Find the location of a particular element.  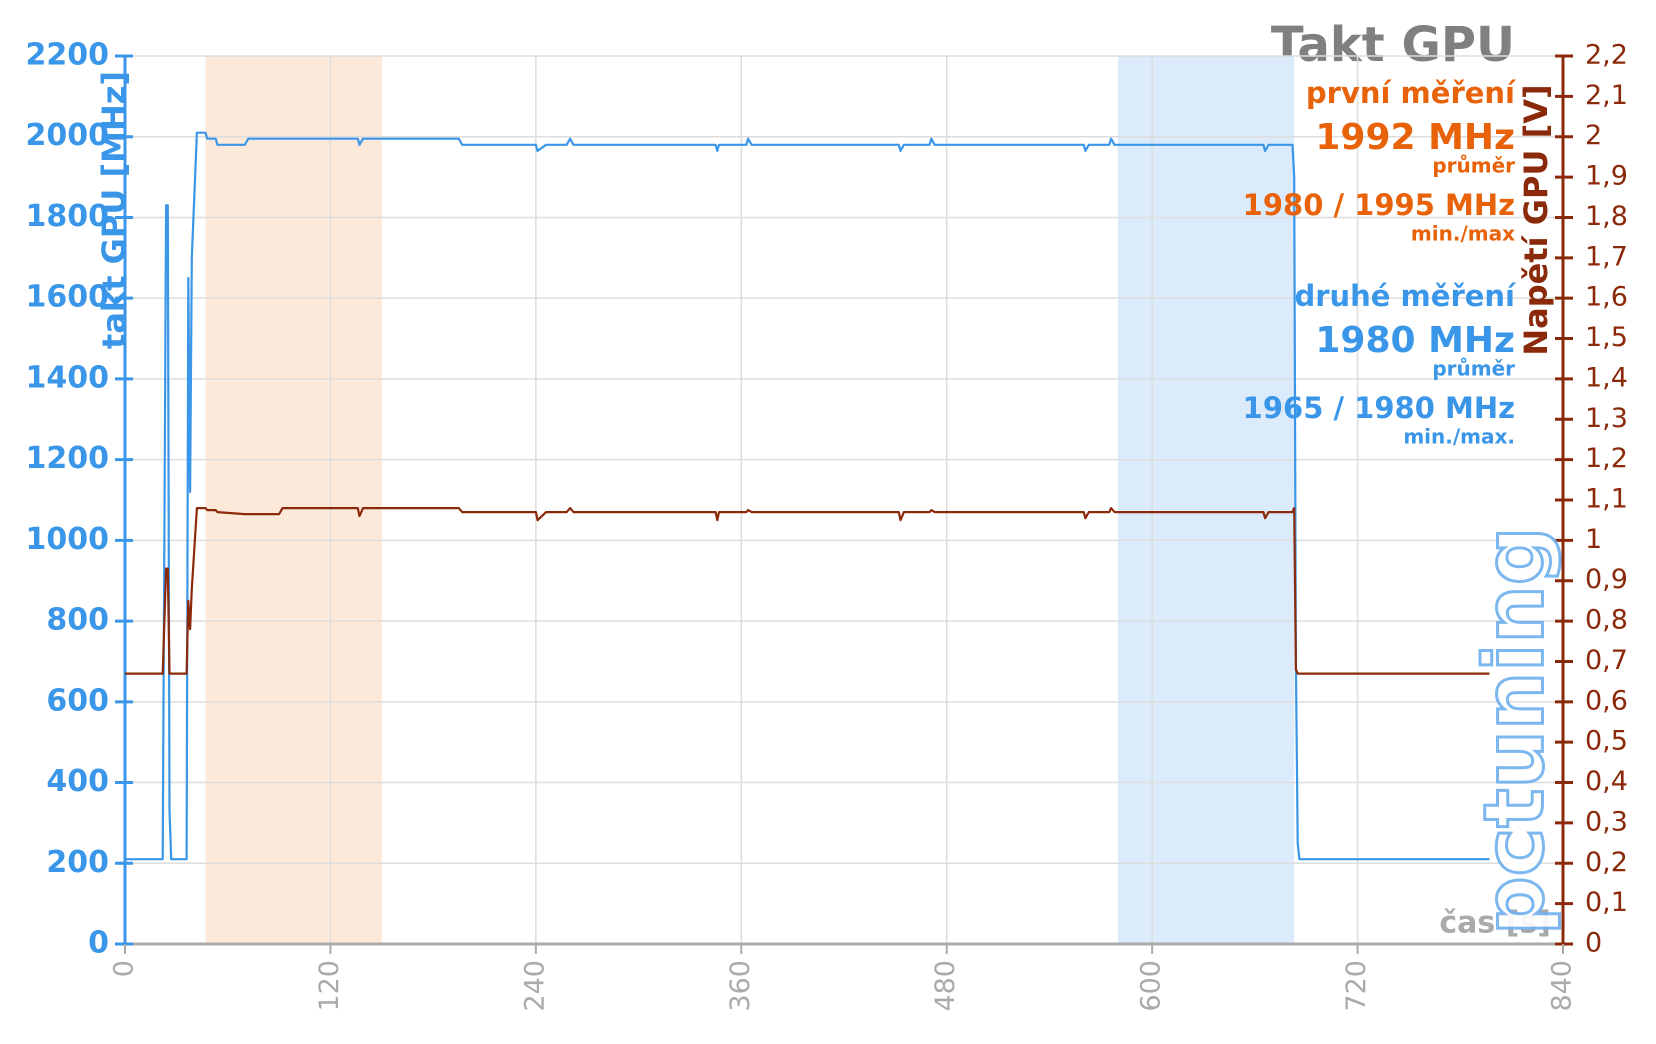

y-axis-label: takt GPU [MHz] is located at coordinates (114, 210).